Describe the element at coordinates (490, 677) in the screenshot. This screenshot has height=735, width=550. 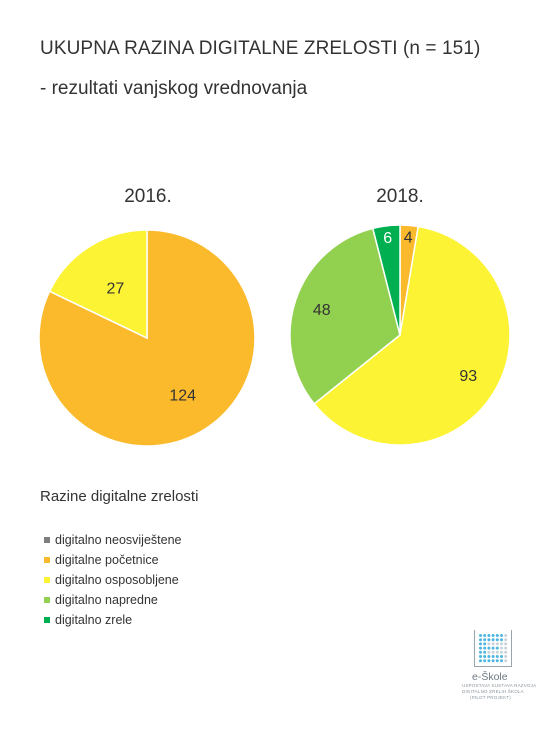
I see `logo-name: e-Škole` at that location.